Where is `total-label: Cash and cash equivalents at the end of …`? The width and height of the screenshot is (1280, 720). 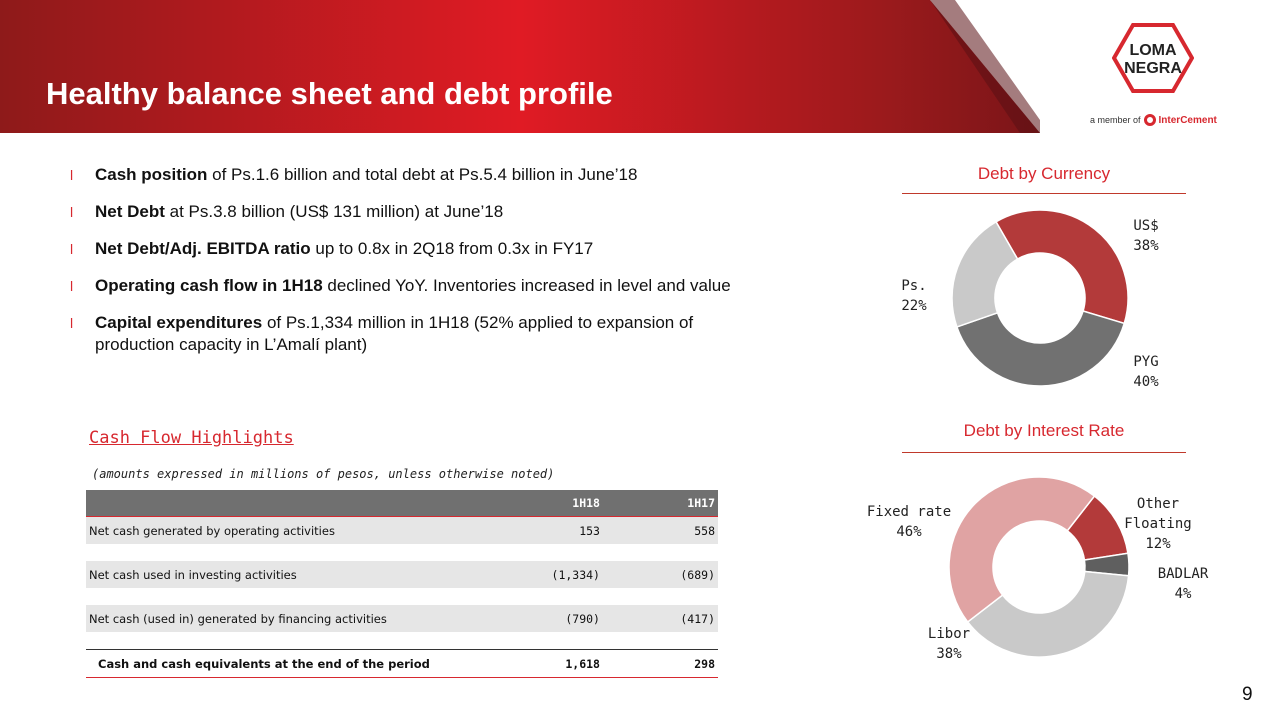 total-label: Cash and cash equivalents at the end of … is located at coordinates (287, 663).